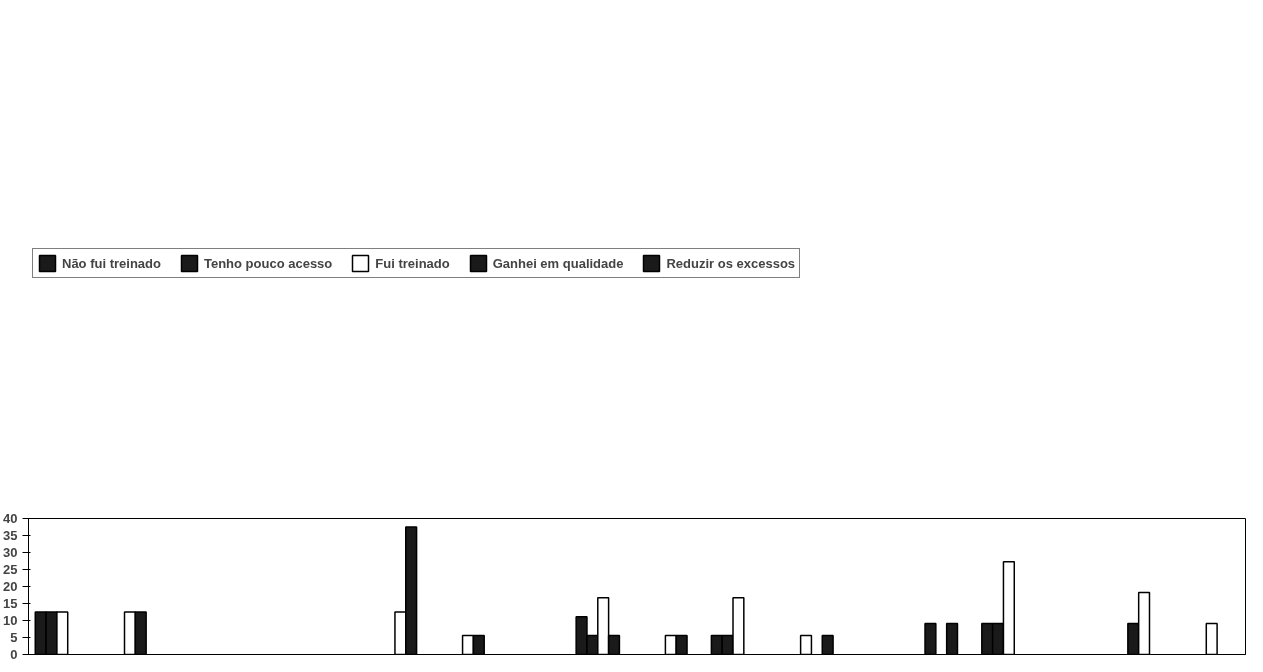 This screenshot has width=1263, height=672. I want to click on legend-label: Fui treinado, so click(412, 263).